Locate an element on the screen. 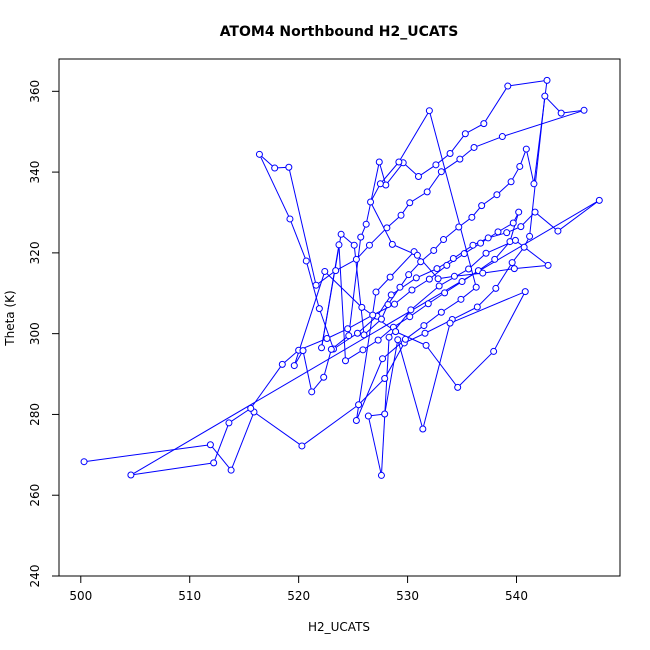  x-tick-label: 520 is located at coordinates (298, 596).